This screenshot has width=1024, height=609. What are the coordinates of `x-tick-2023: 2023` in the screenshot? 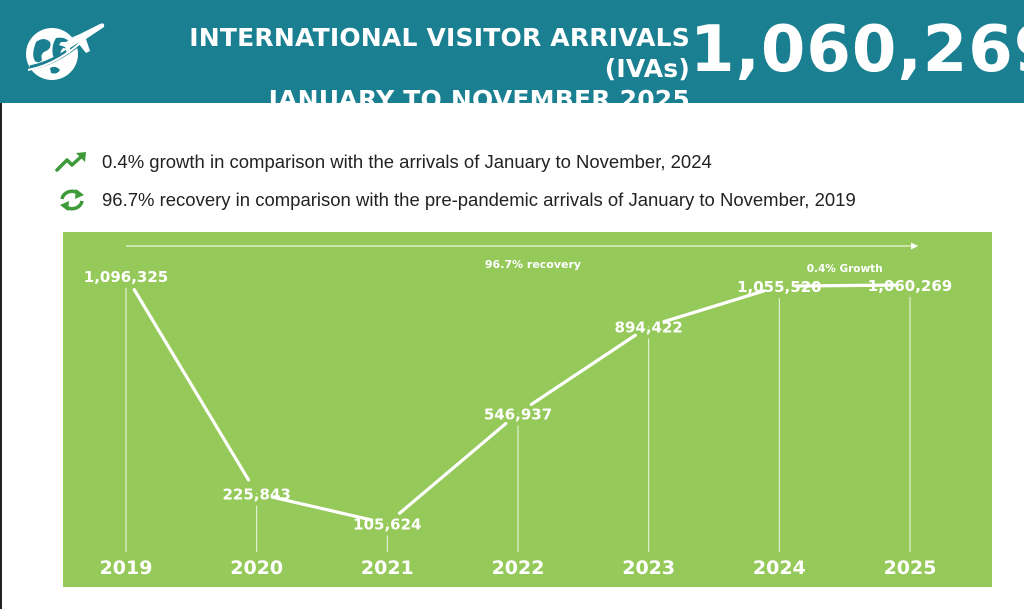 It's located at (648, 568).